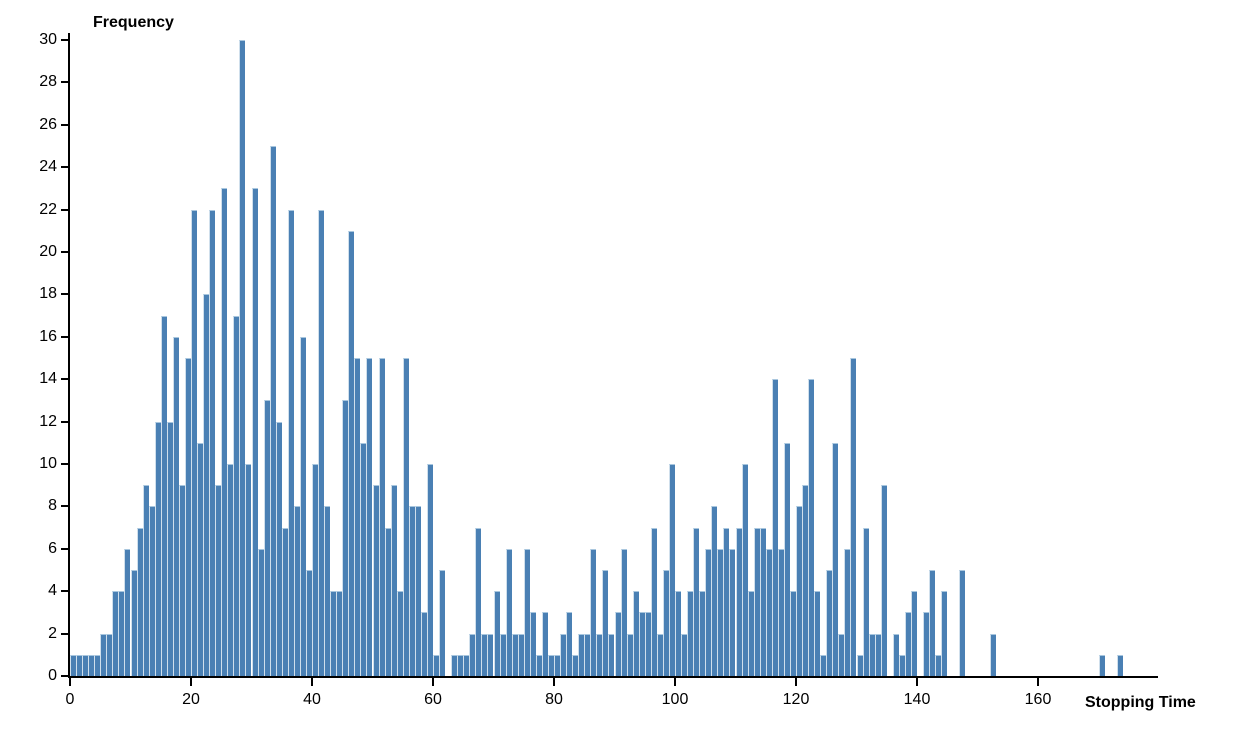 This screenshot has width=1242, height=736. What do you see at coordinates (52, 591) in the screenshot?
I see `y-tick-label: 4` at bounding box center [52, 591].